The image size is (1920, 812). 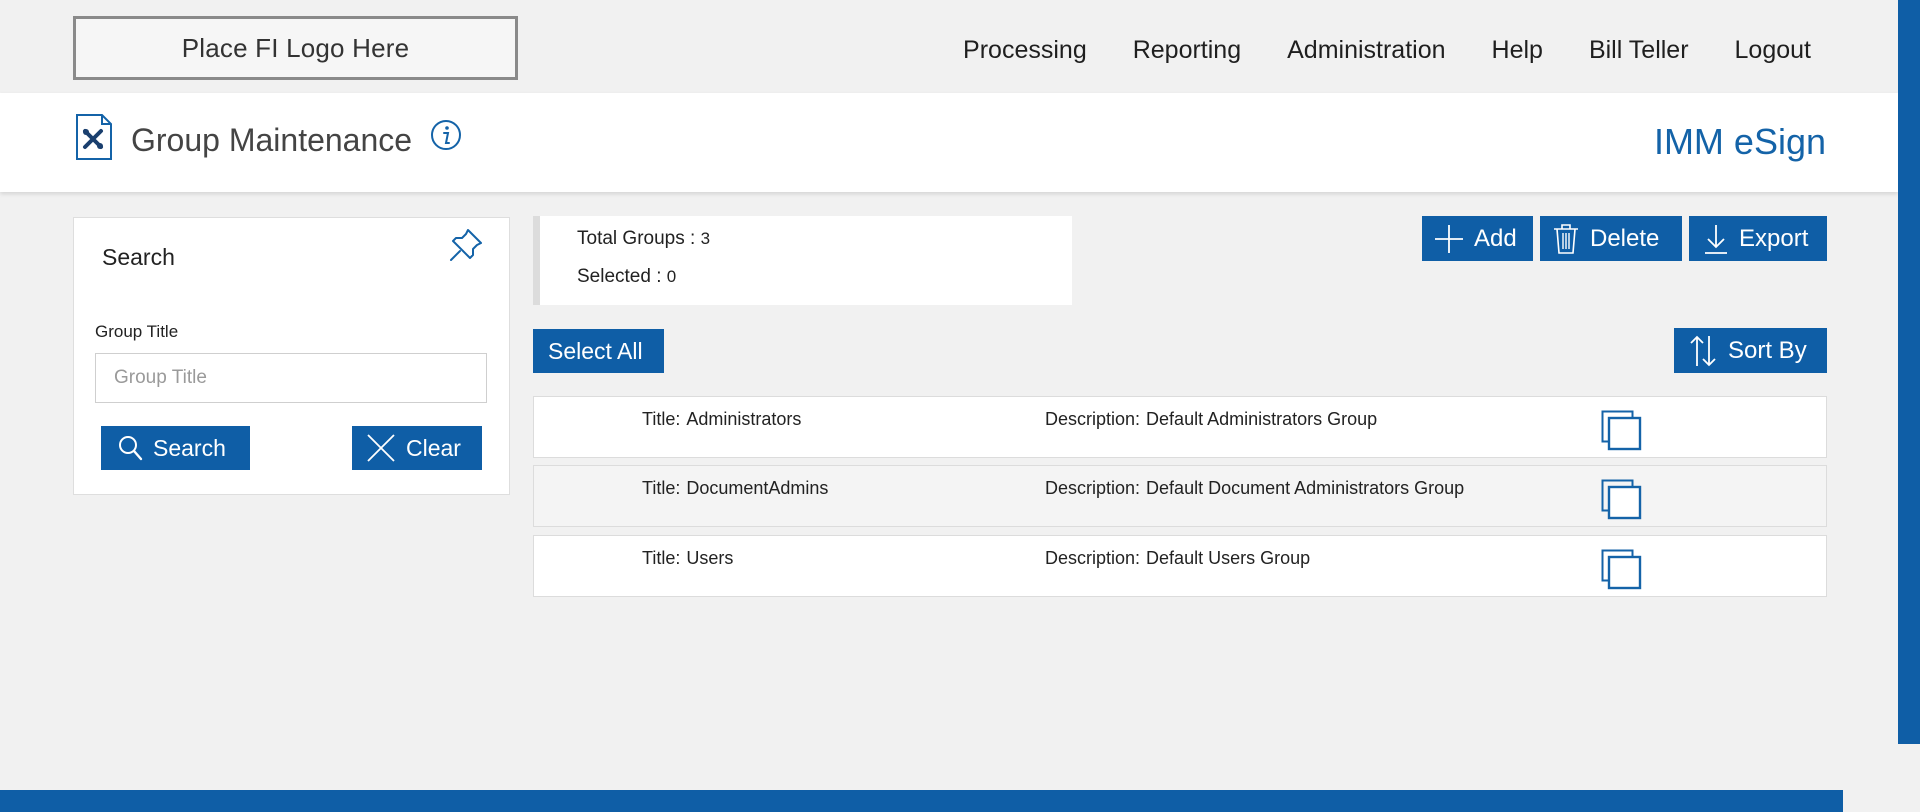 I want to click on total-groups: Total Groups : 3, so click(x=643, y=239).